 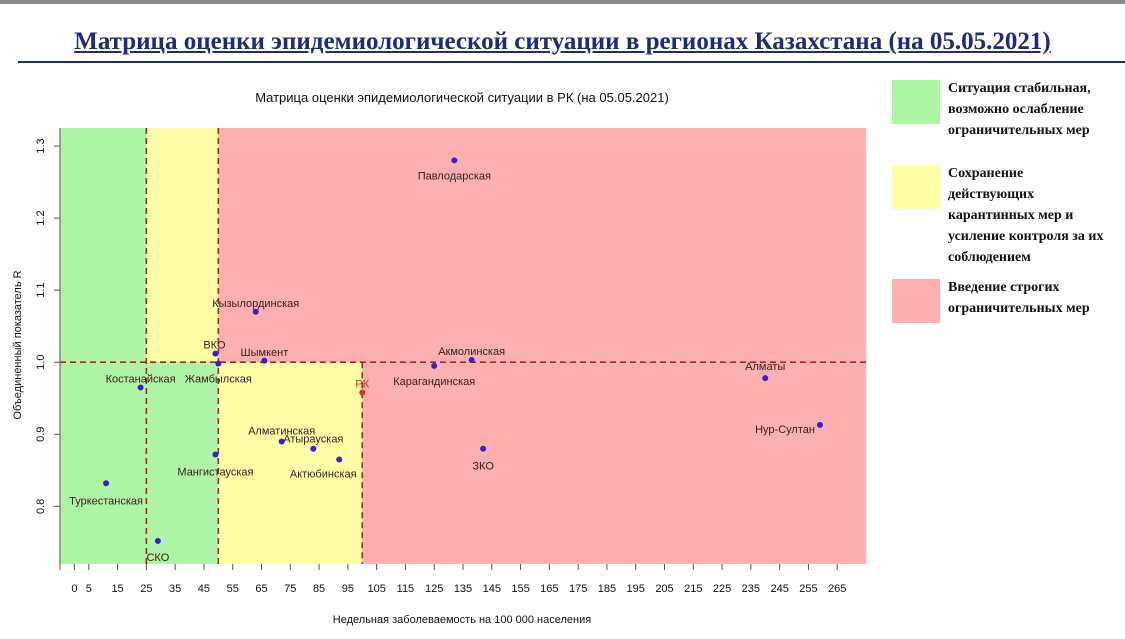 I want to click on x-tick-label: 265, so click(x=837, y=589).